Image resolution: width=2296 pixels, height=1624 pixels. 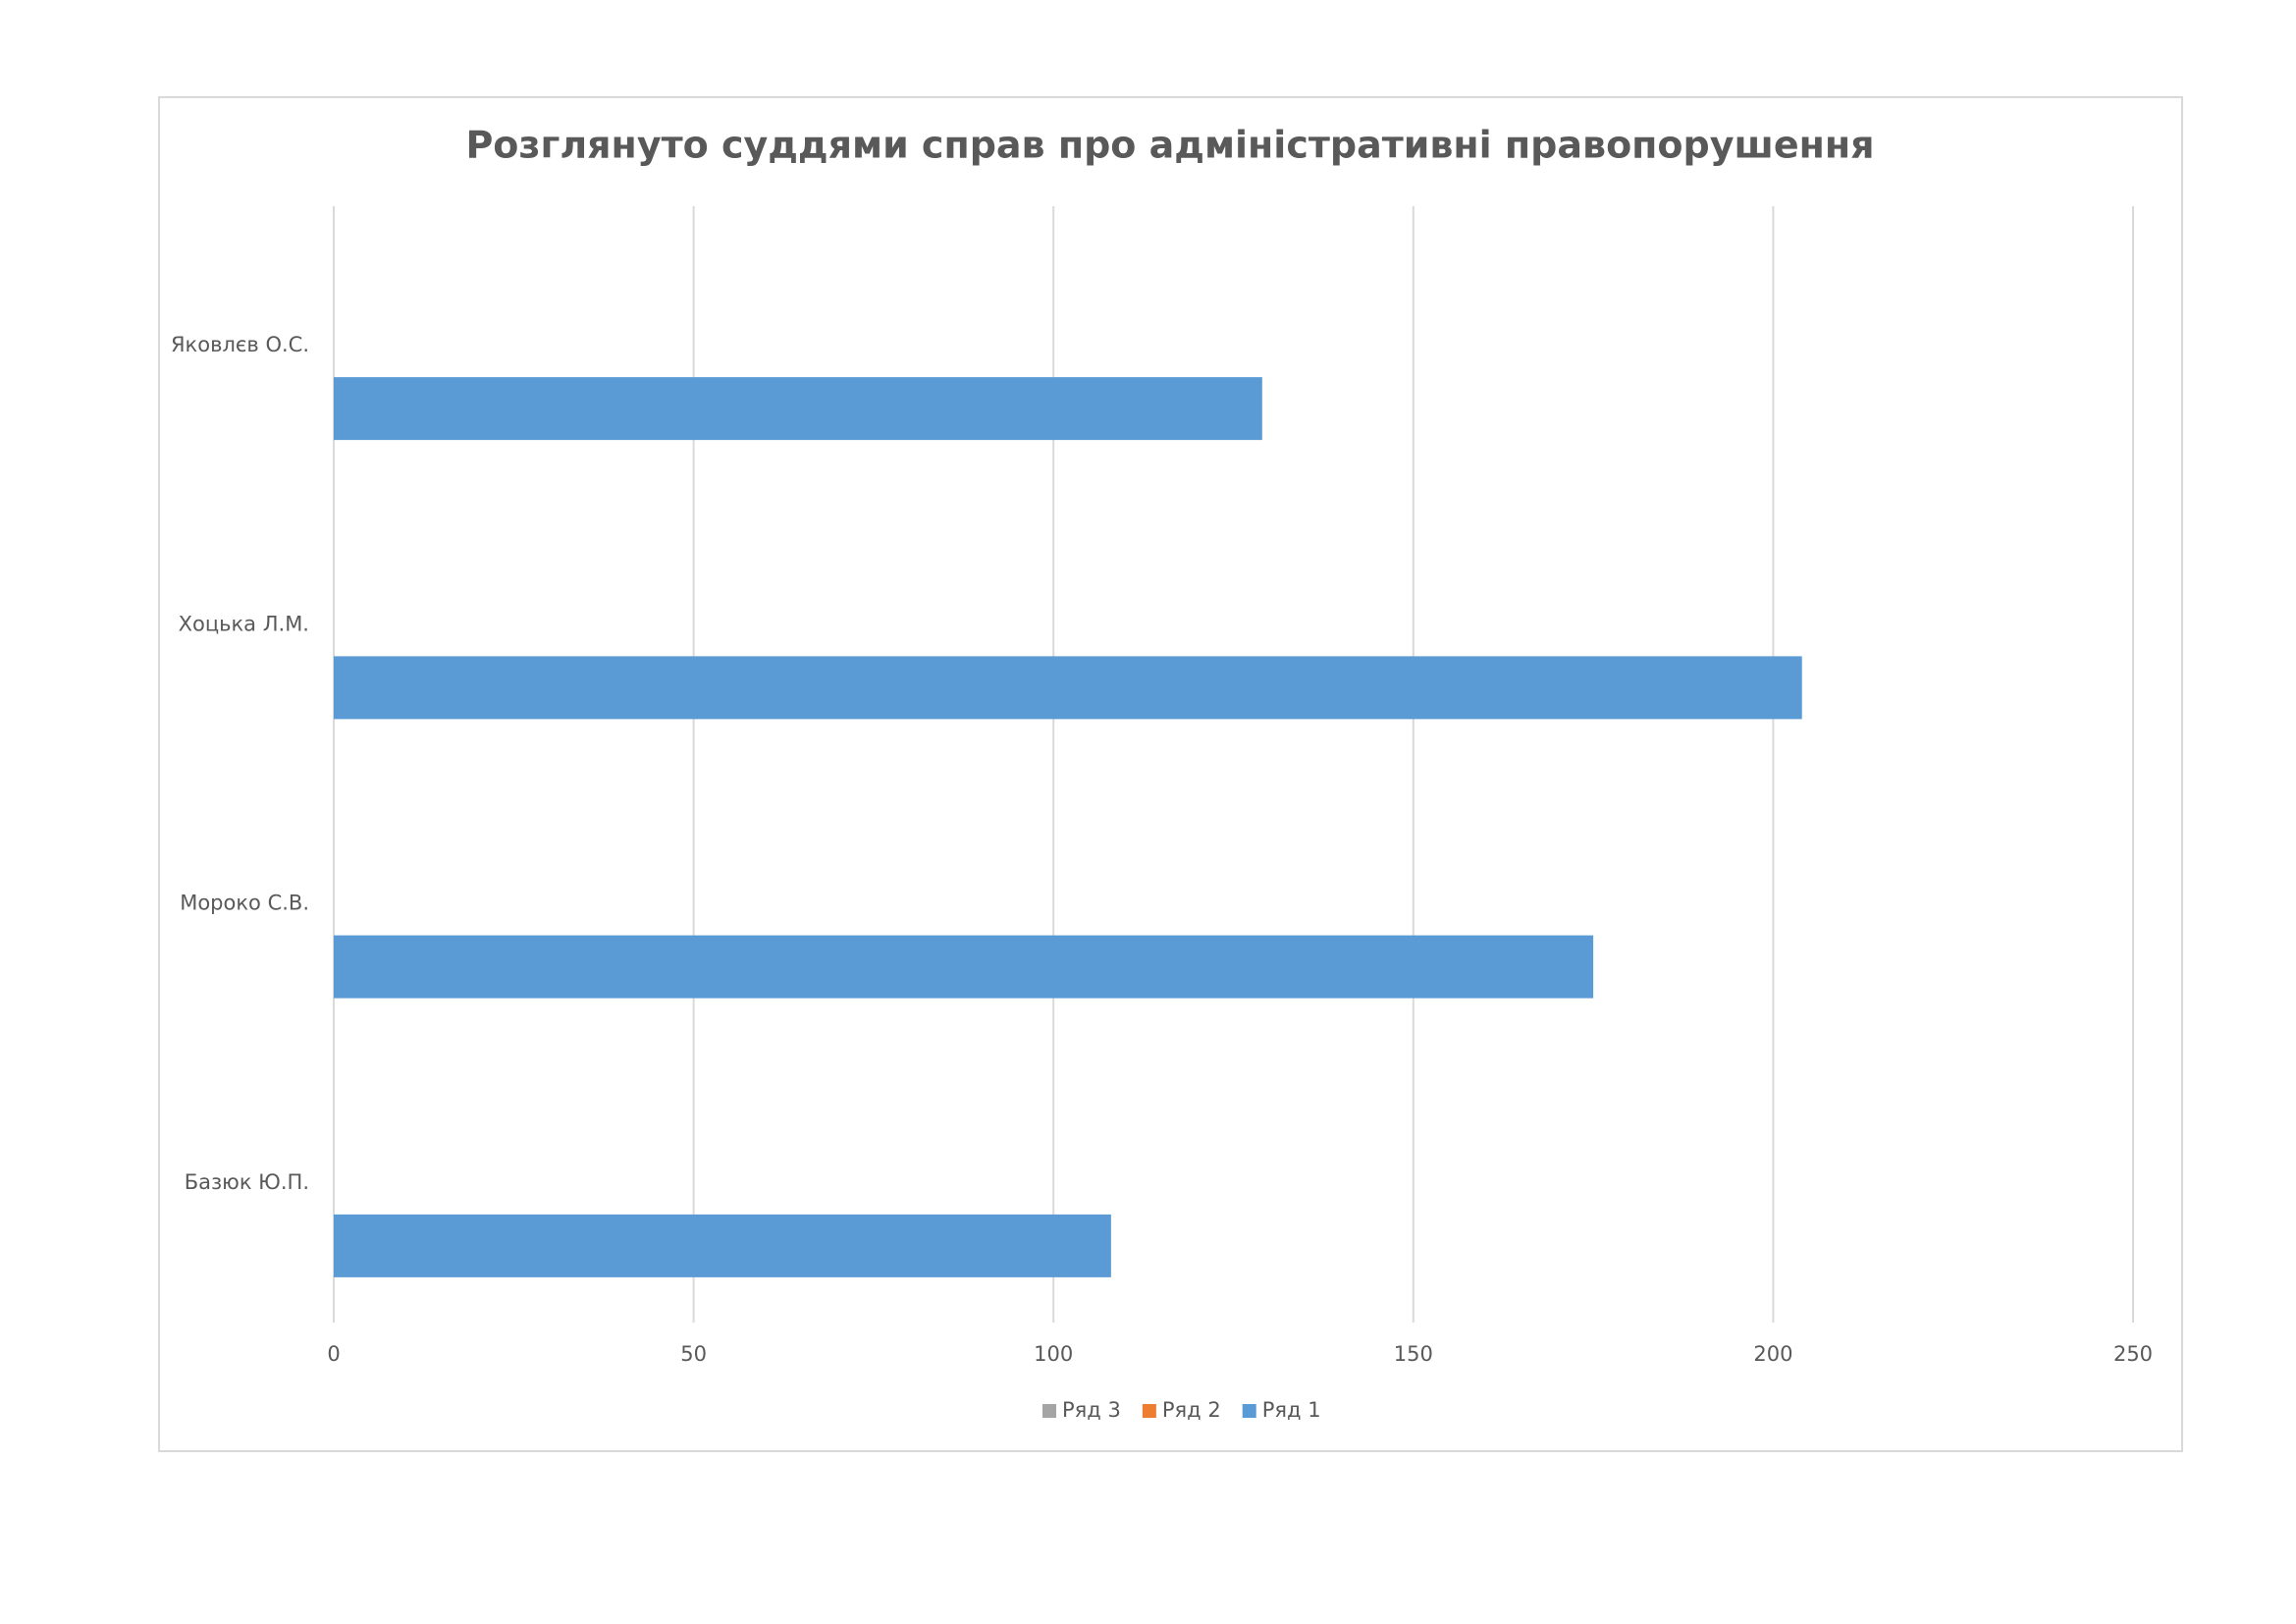 What do you see at coordinates (1413, 1354) in the screenshot?
I see `x-tick-label: 150` at bounding box center [1413, 1354].